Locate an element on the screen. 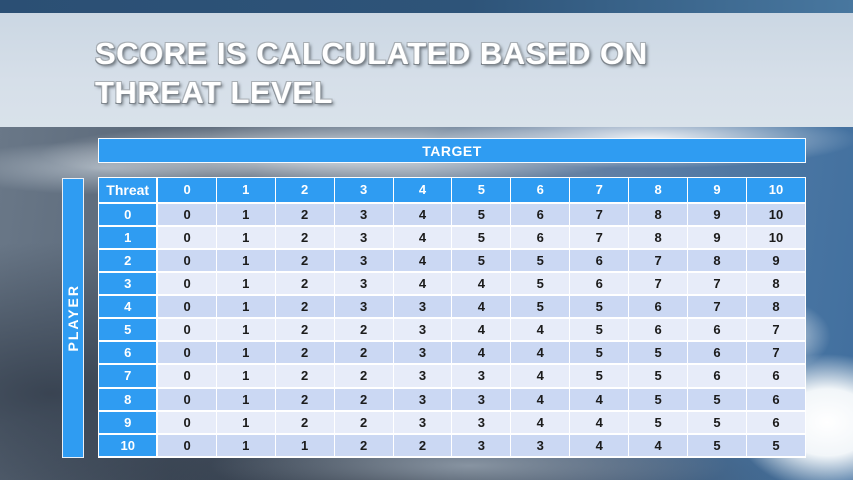 Image resolution: width=853 pixels, height=480 pixels. target-label: TARGET is located at coordinates (452, 150).